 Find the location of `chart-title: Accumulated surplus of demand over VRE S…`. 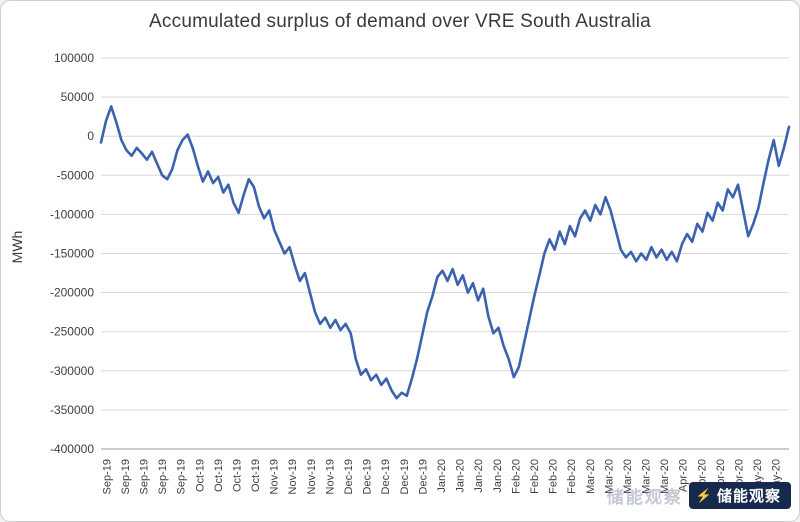

chart-title: Accumulated surplus of demand over VRE S… is located at coordinates (400, 21).